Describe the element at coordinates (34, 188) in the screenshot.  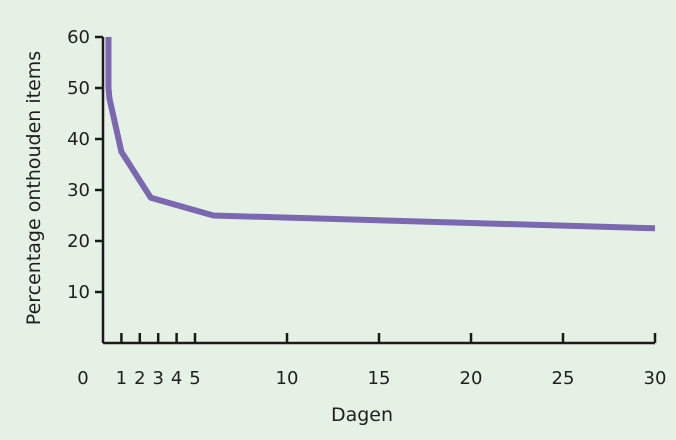
I see `y-axis-title: Percentage onthouden items` at that location.